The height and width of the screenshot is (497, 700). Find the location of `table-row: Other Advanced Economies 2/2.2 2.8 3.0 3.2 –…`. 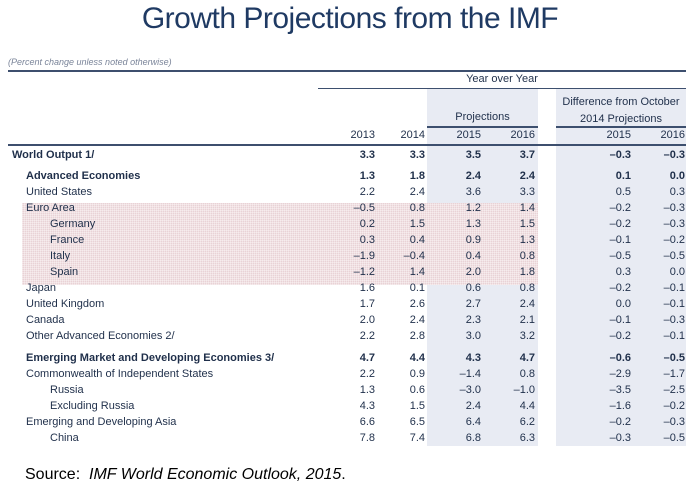

table-row: Other Advanced Economies 2/2.2 2.8 3.0 3.2 –… is located at coordinates (350, 338).